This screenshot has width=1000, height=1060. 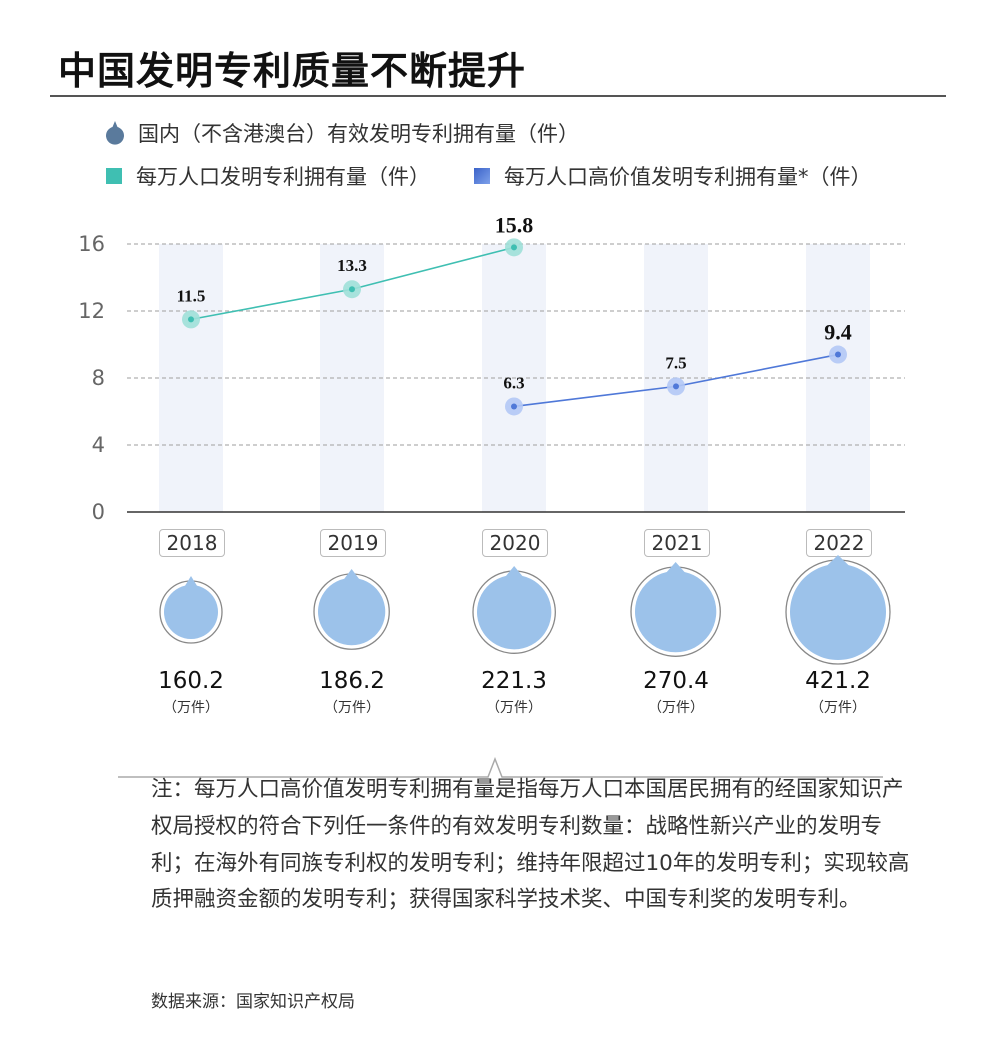 What do you see at coordinates (514, 224) in the screenshot?
I see `data-label-per-capita: 15.8` at bounding box center [514, 224].